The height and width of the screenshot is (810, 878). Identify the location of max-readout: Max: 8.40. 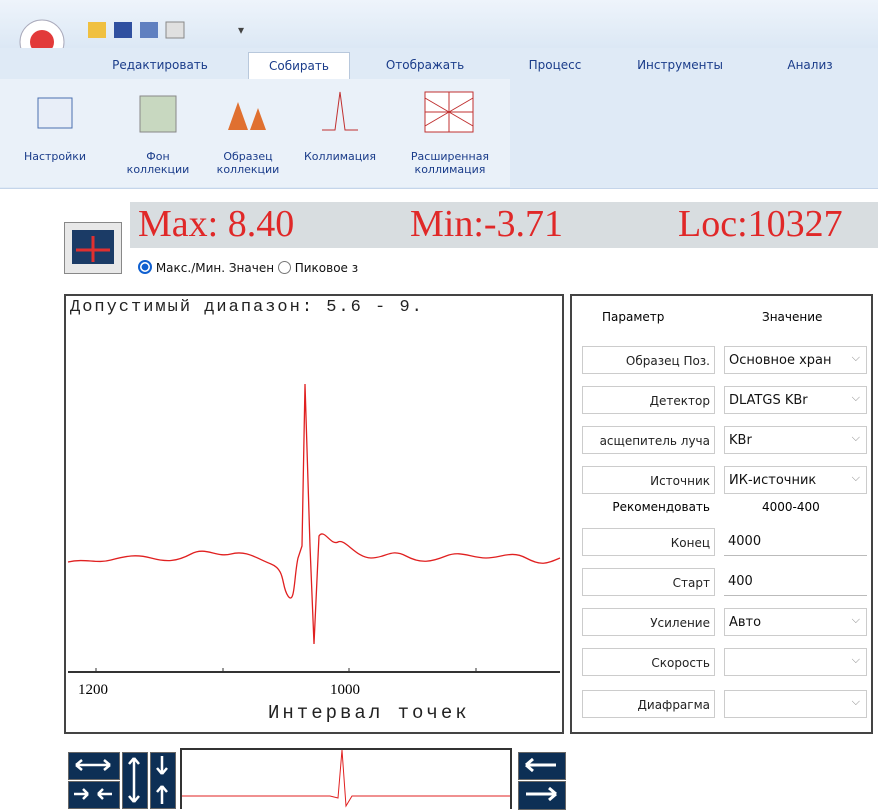
(216, 224).